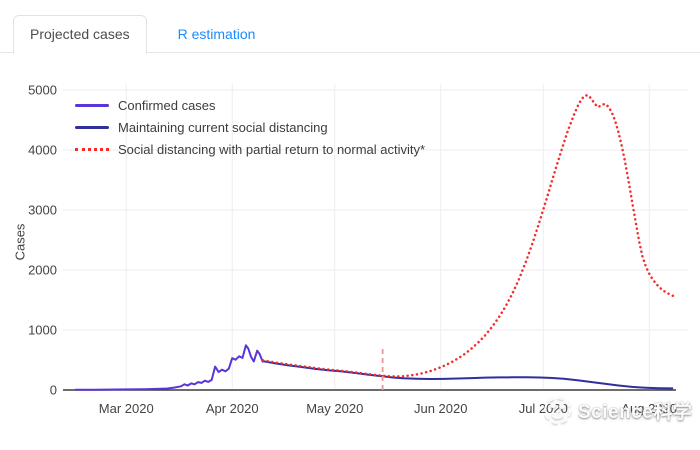 This screenshot has height=450, width=700. What do you see at coordinates (42, 330) in the screenshot?
I see `y-tick-label: 1000` at bounding box center [42, 330].